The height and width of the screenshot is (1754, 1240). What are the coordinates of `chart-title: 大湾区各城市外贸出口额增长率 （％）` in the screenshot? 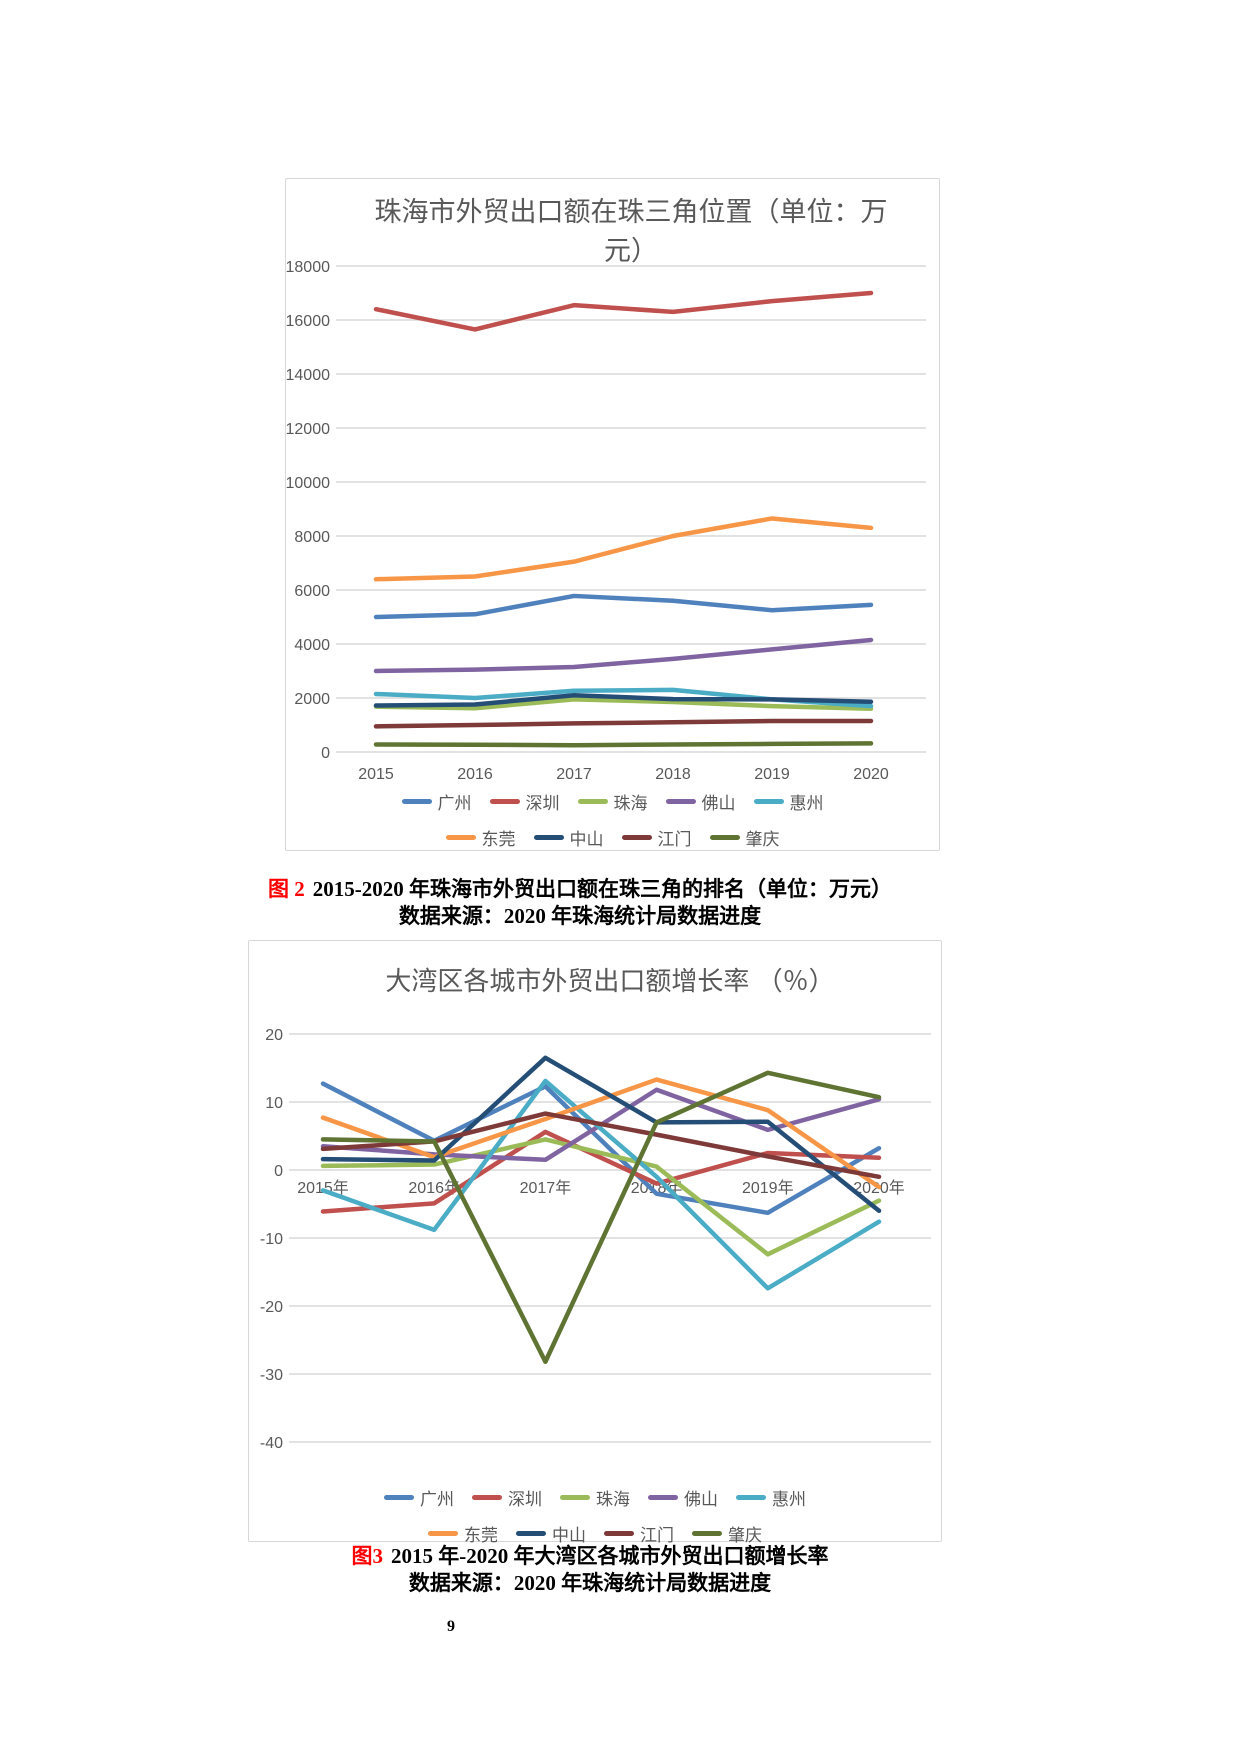 It's located at (610, 981).